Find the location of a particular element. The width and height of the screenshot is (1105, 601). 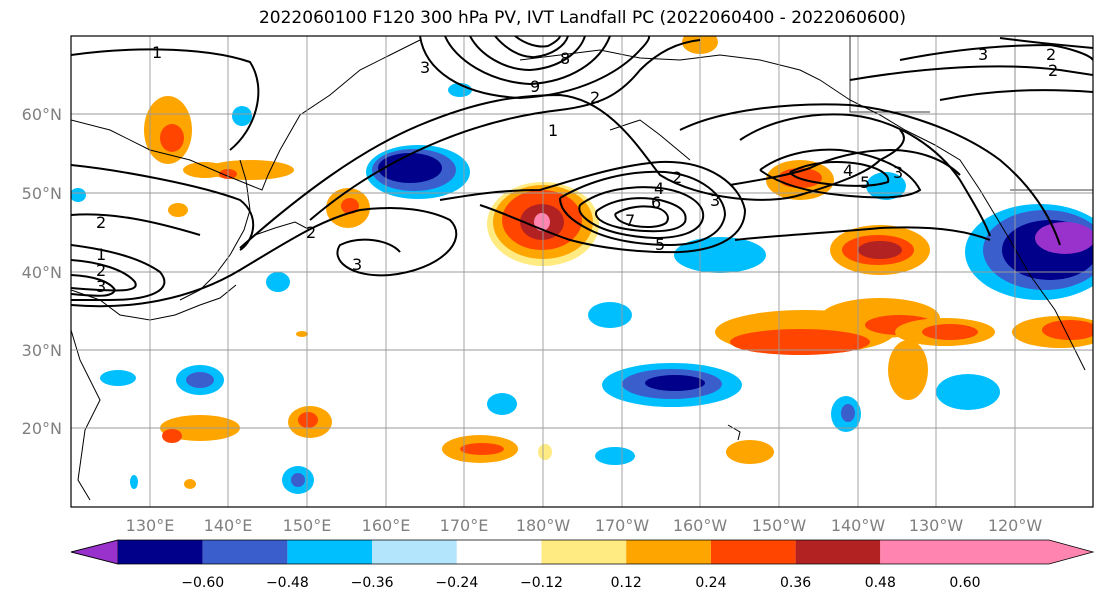

colorbar-tick-label: 0.60 is located at coordinates (964, 583).